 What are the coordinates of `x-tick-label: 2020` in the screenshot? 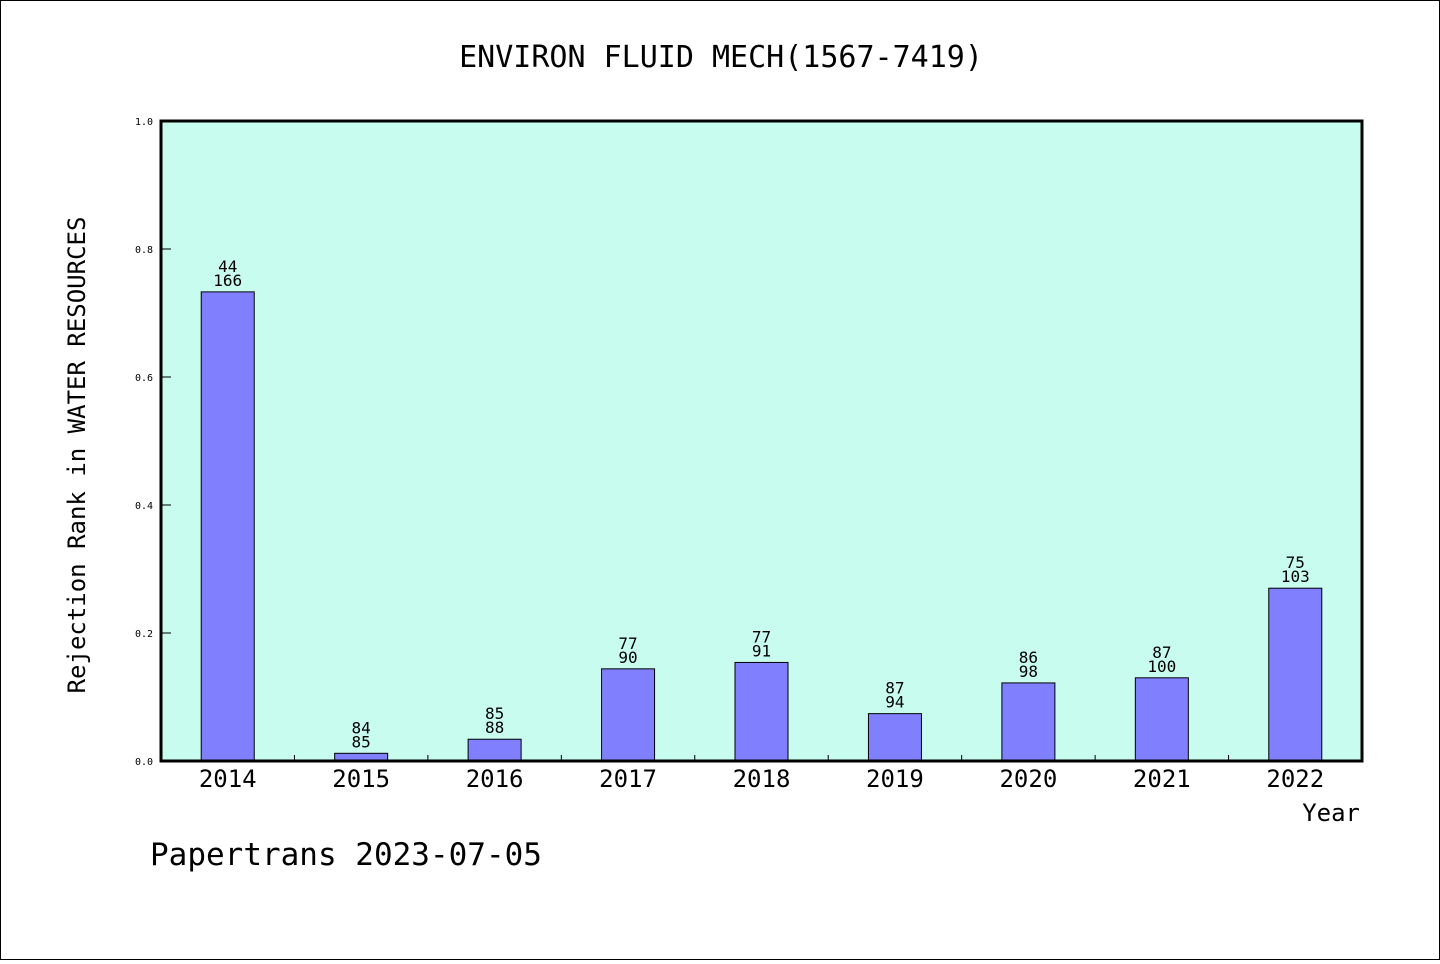 It's located at (1028, 779).